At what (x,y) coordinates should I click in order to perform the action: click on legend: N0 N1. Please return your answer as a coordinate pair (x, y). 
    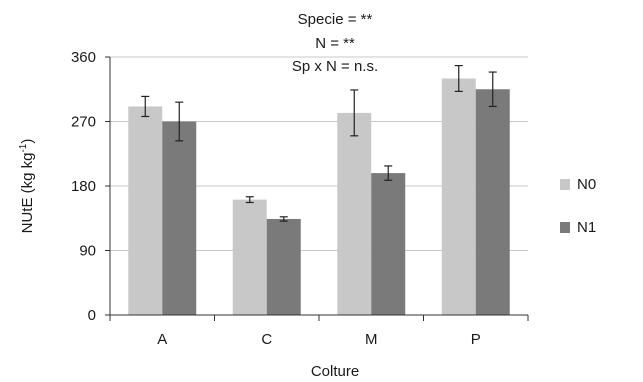
    Looking at the image, I should click on (578, 206).